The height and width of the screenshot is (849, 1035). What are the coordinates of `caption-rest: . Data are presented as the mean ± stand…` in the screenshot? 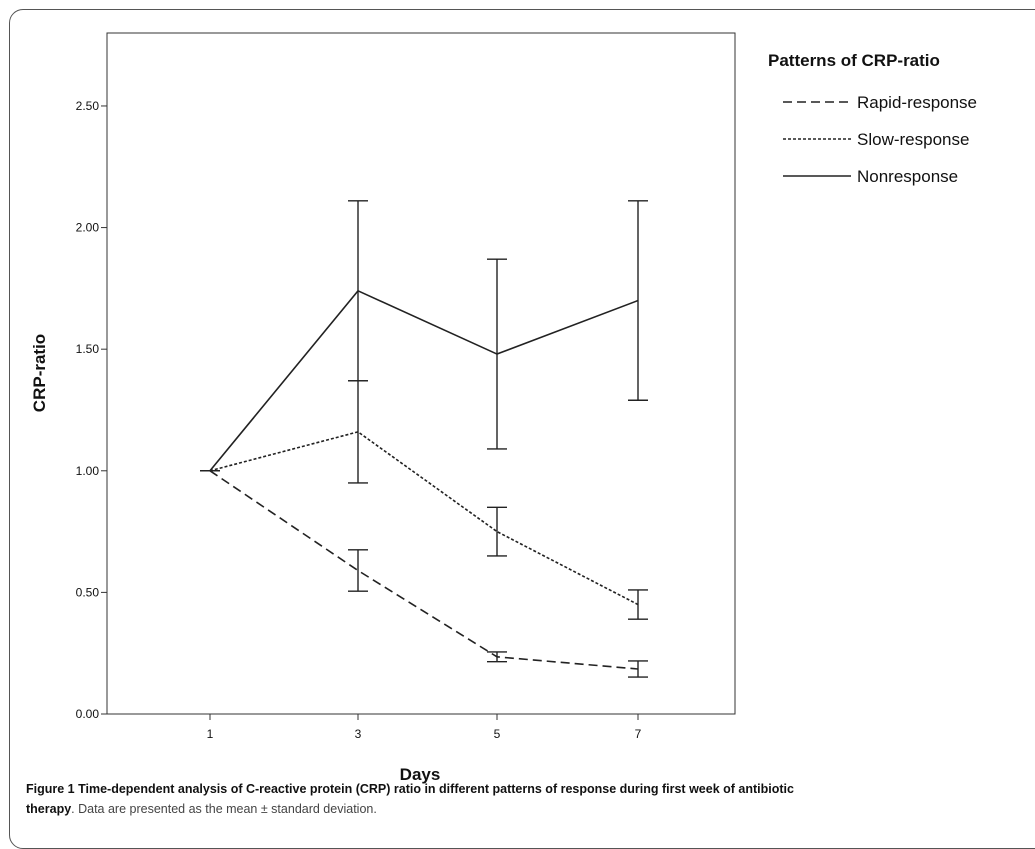 It's located at (224, 809).